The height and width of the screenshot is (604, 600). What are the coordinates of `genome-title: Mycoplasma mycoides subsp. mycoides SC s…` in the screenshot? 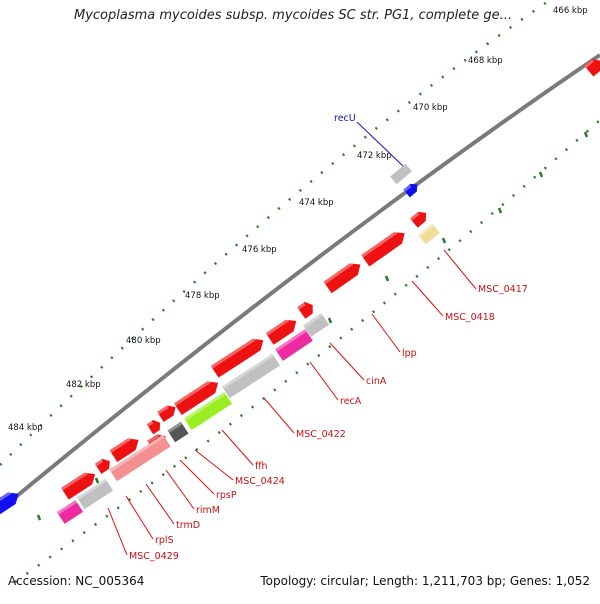 It's located at (293, 15).